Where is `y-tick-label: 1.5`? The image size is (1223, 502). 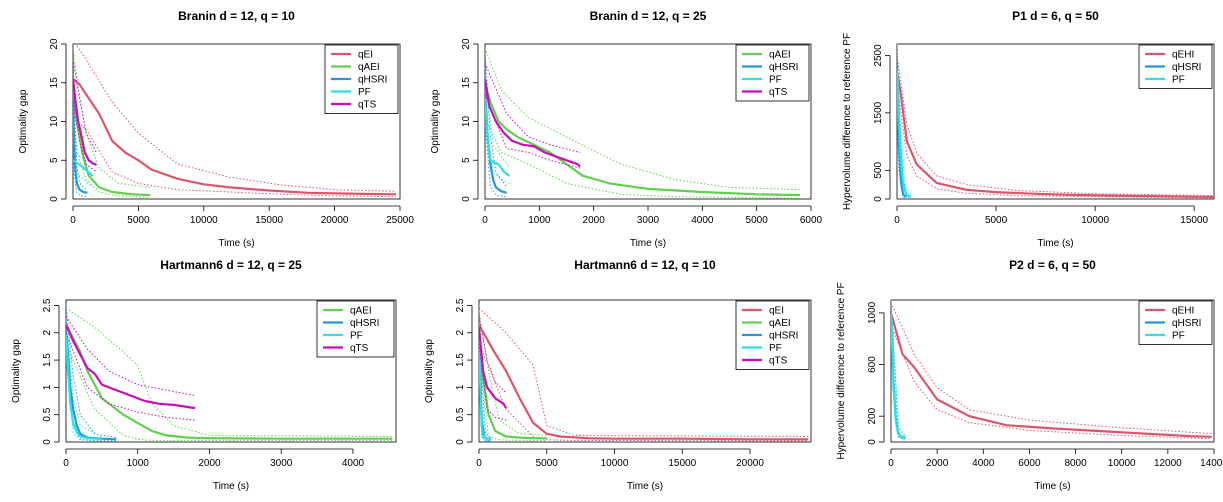
y-tick-label: 1.5 is located at coordinates (47, 360).